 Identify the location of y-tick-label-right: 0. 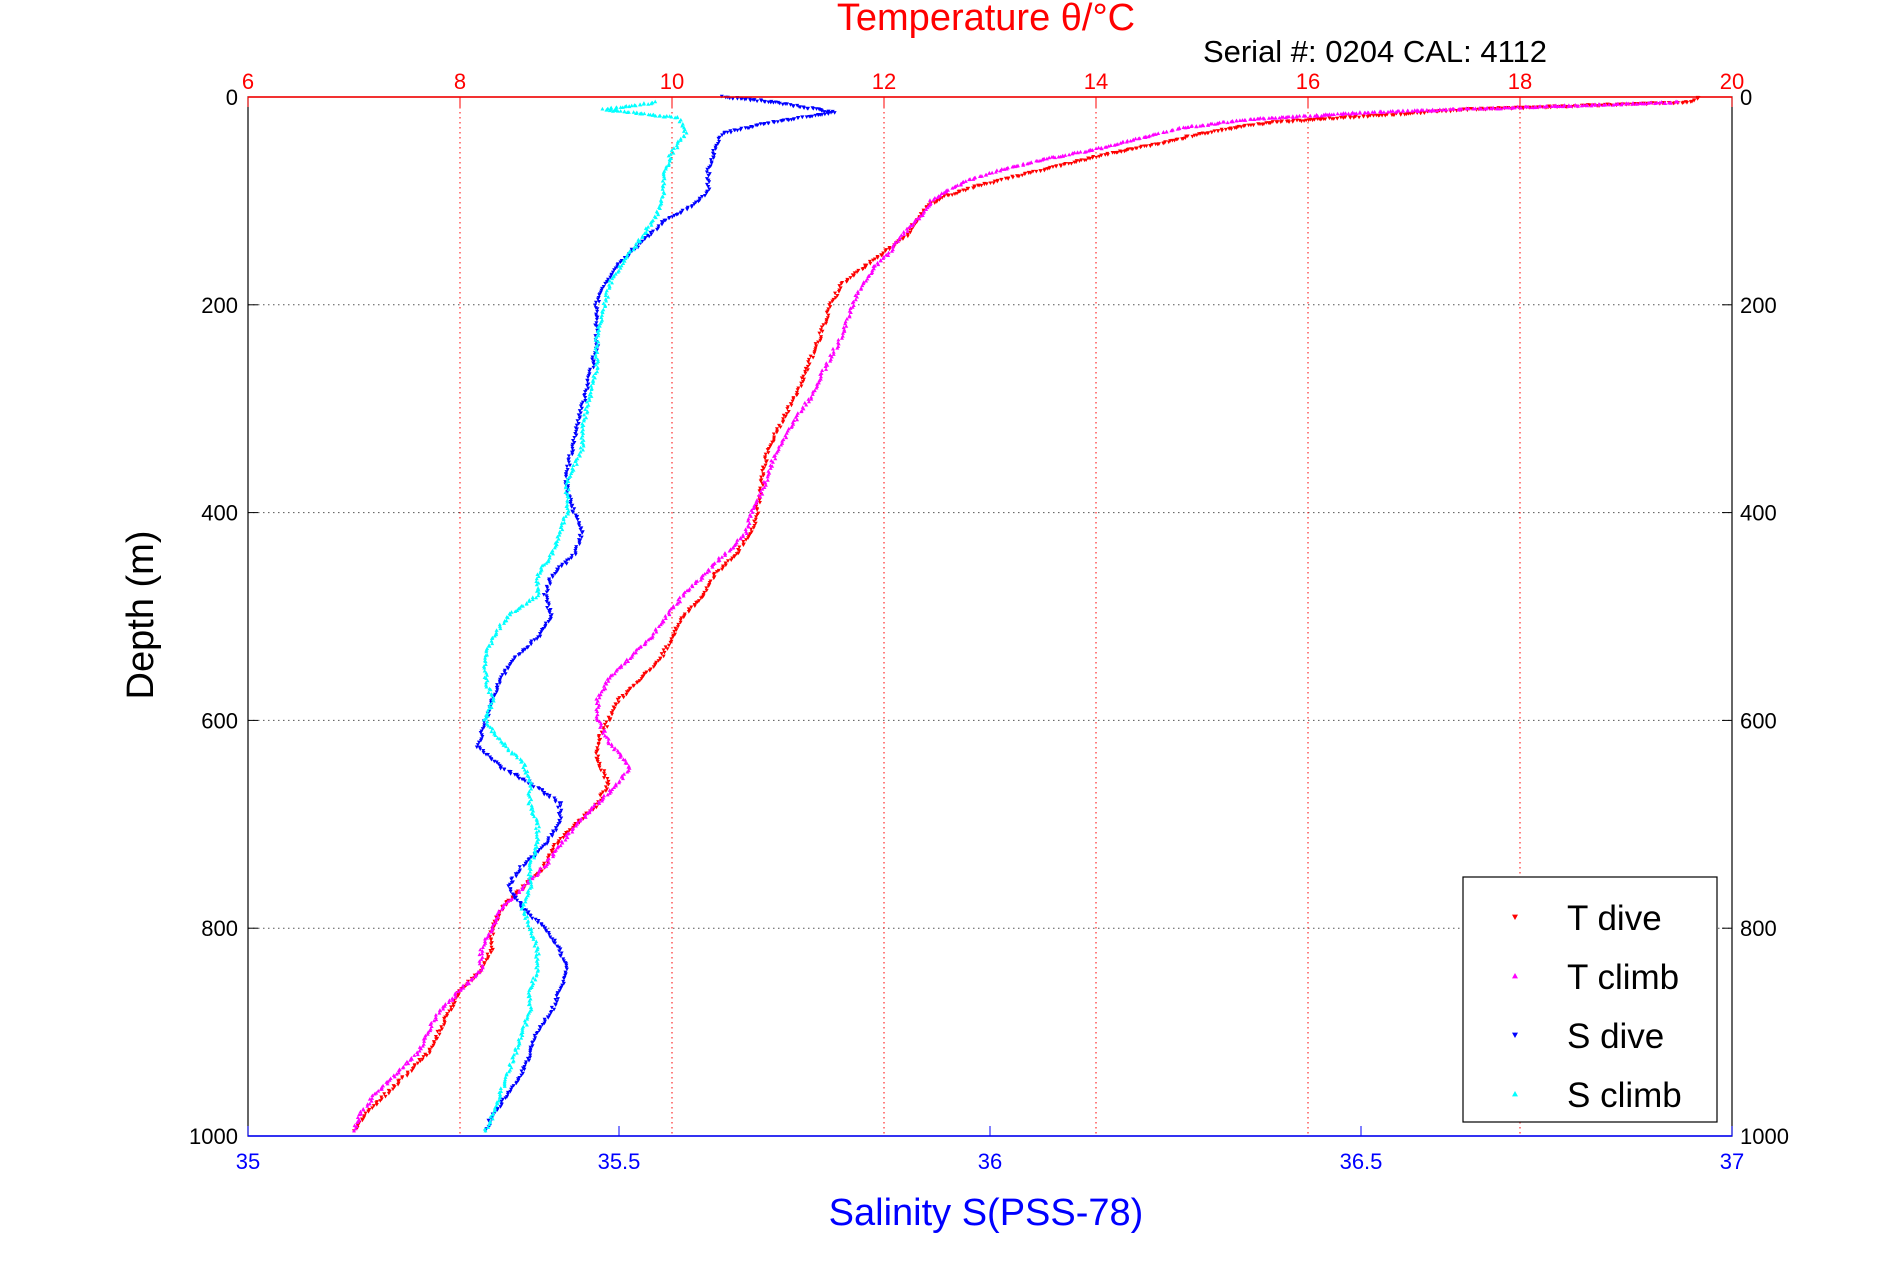
(1746, 97).